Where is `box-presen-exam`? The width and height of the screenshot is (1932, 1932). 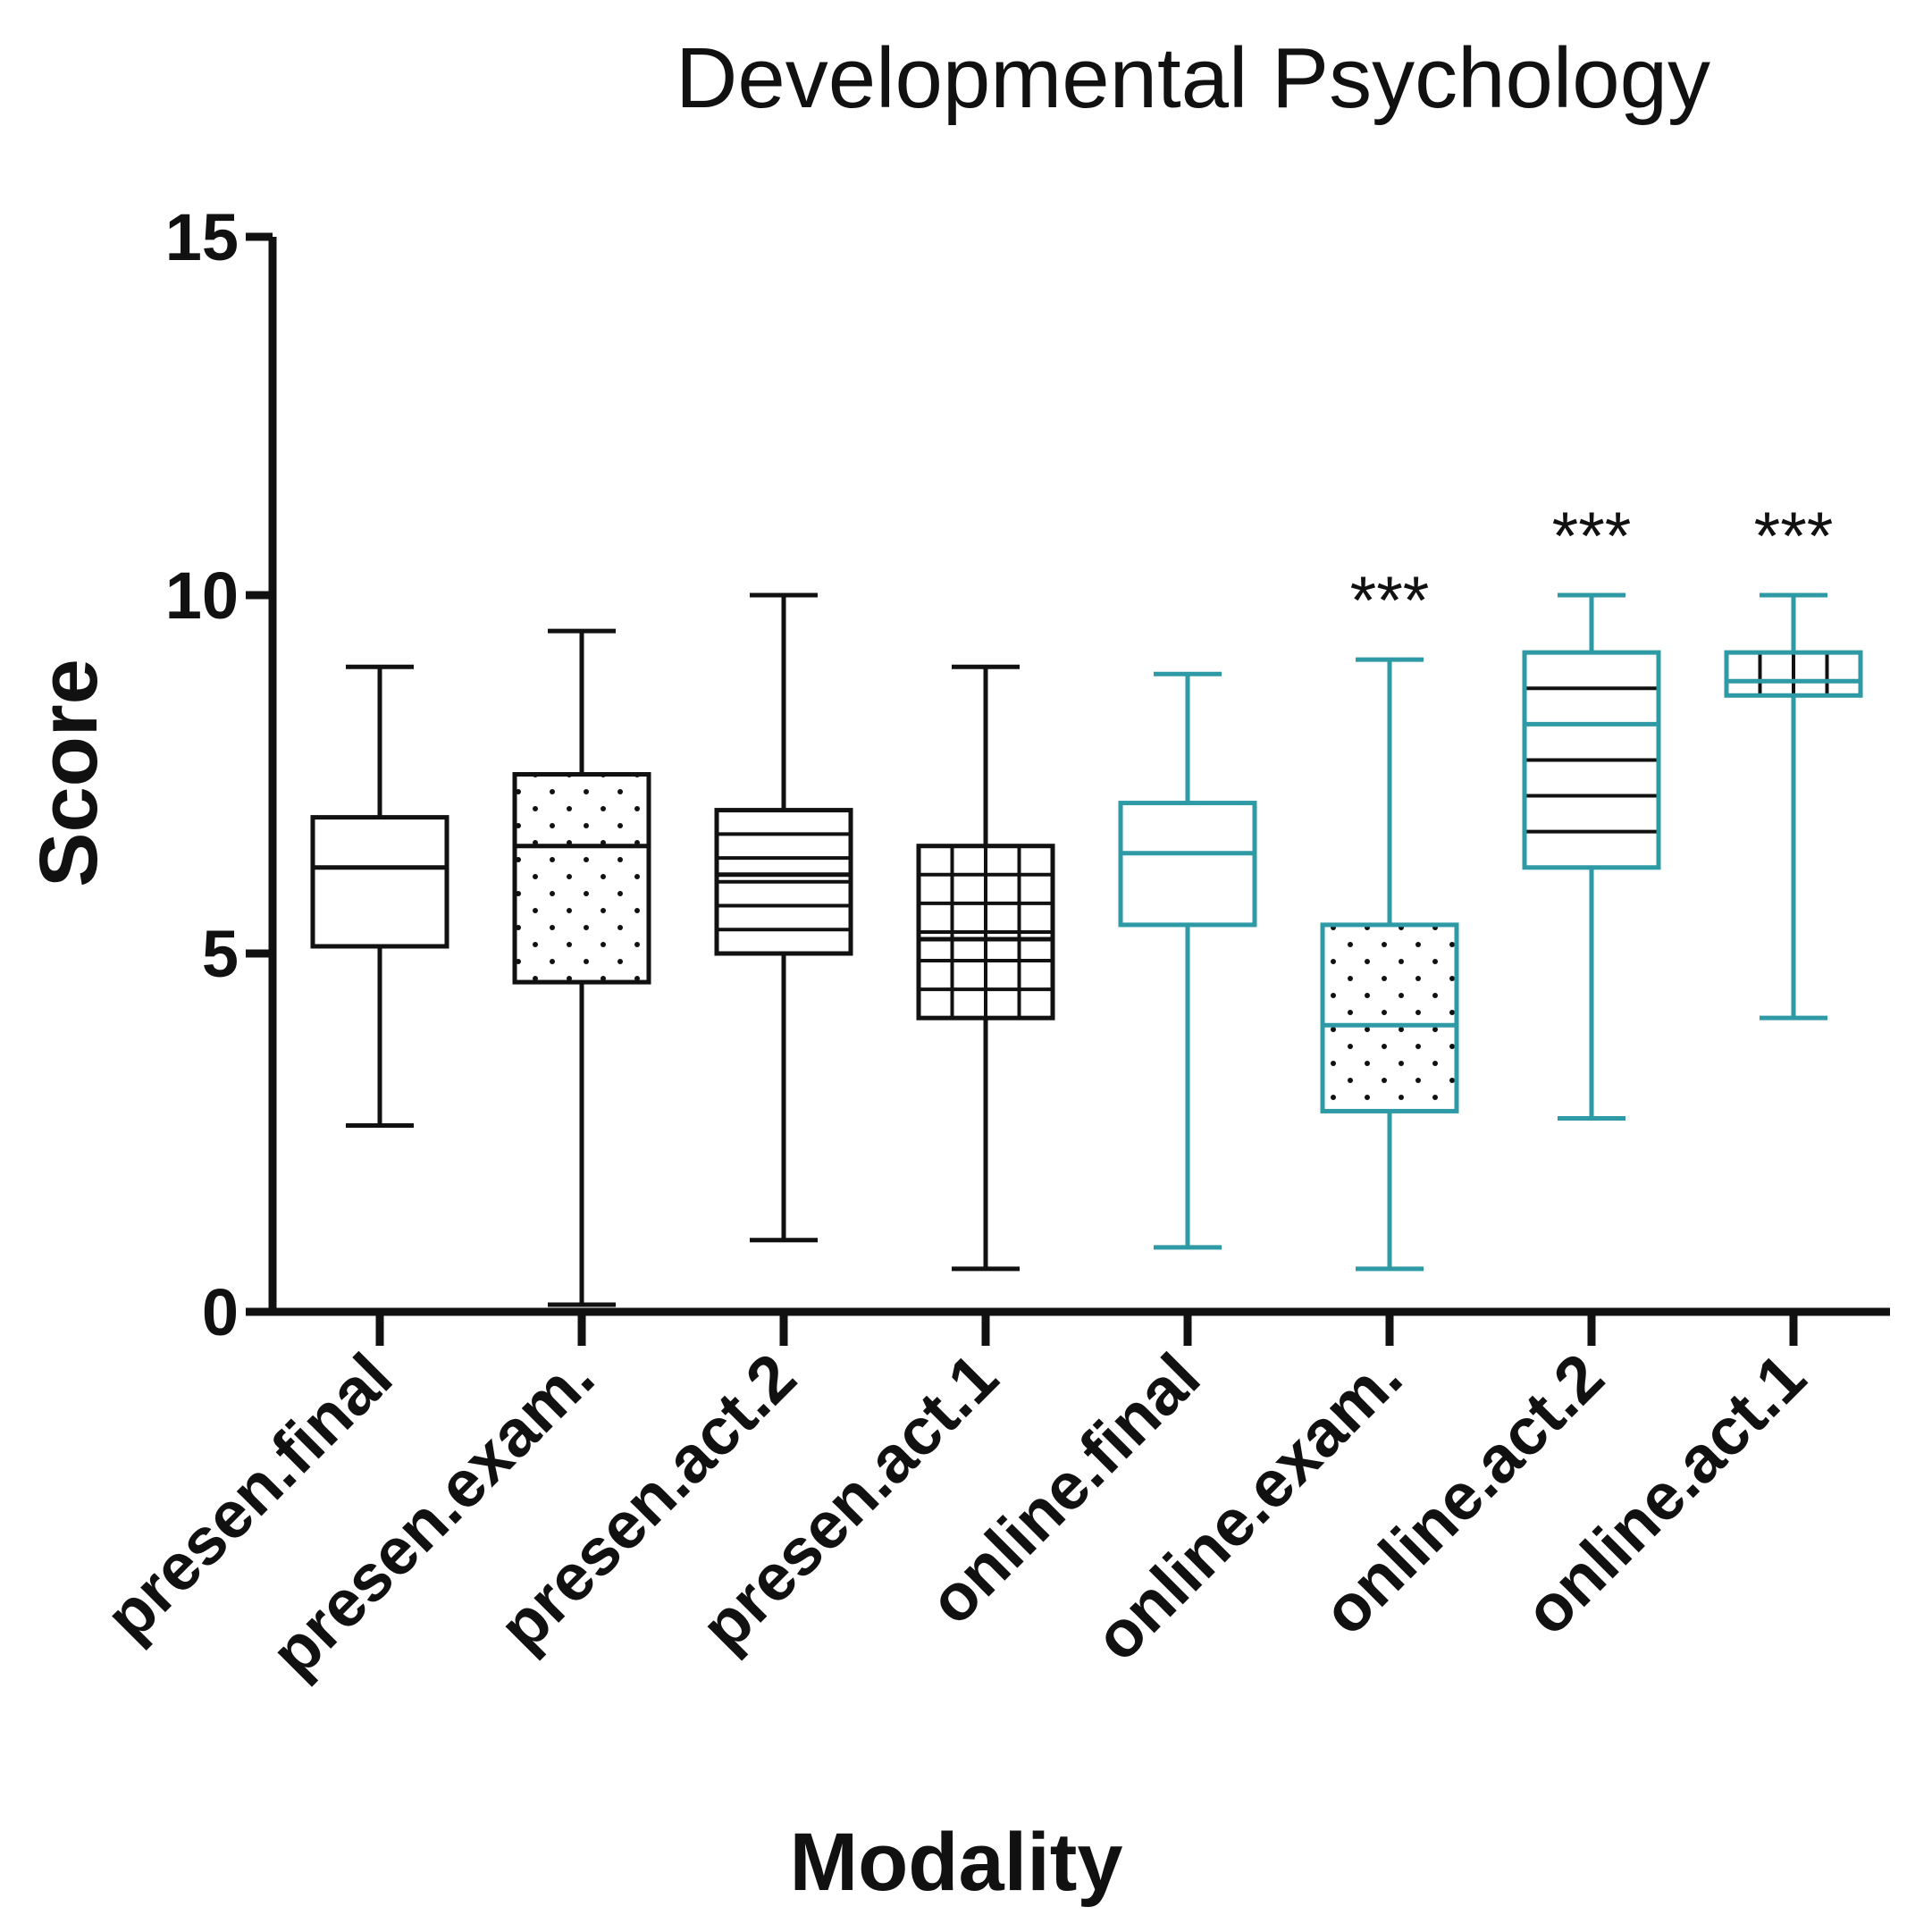
box-presen-exam is located at coordinates (581, 878).